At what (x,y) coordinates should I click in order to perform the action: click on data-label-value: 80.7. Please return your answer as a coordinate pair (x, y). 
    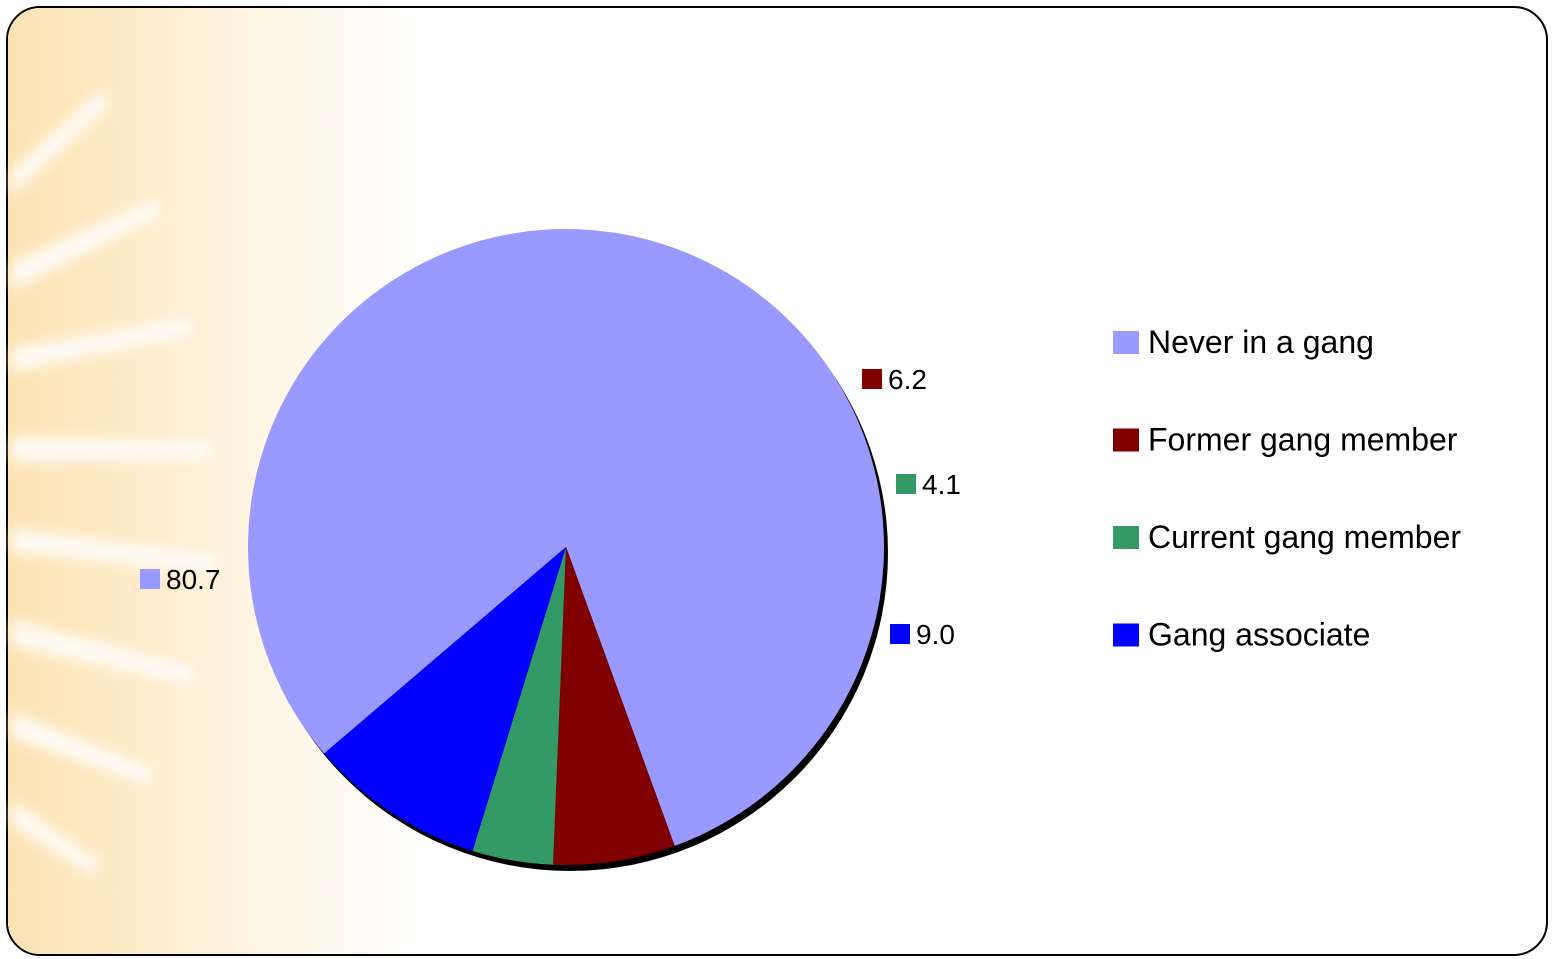
    Looking at the image, I should click on (193, 579).